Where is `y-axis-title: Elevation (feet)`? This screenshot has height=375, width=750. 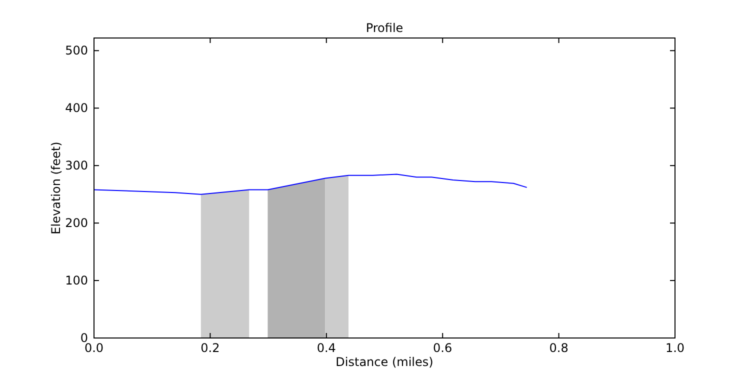 y-axis-title: Elevation (feet) is located at coordinates (56, 188).